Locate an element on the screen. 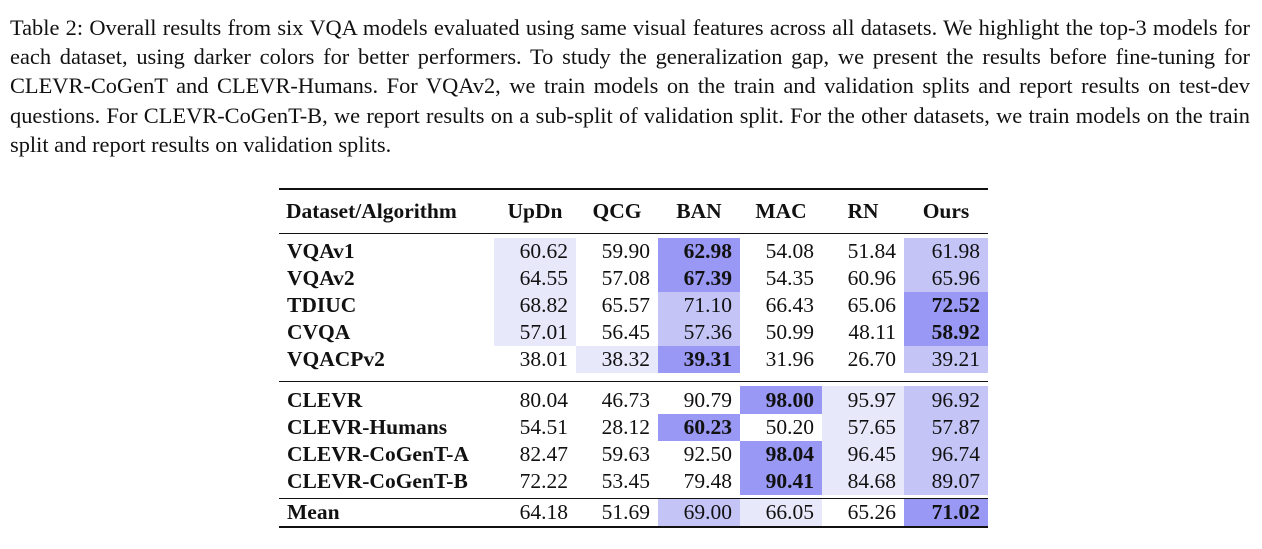 The height and width of the screenshot is (549, 1262). score-cell: 82.47 is located at coordinates (543, 453).